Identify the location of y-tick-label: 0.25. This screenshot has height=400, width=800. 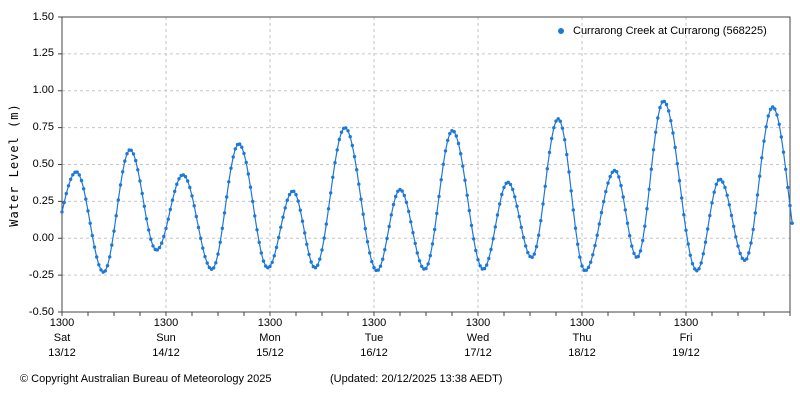
(43, 201).